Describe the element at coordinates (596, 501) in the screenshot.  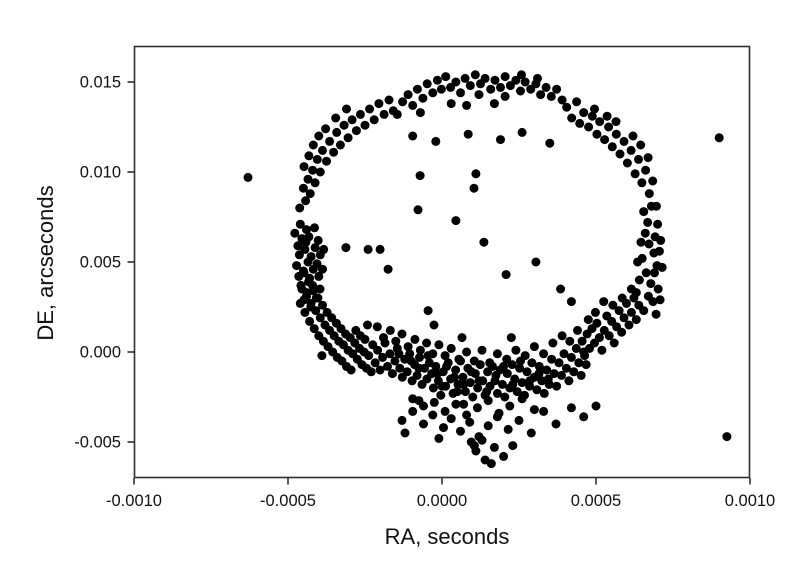
I see `x-tick-label: 0.0005` at that location.